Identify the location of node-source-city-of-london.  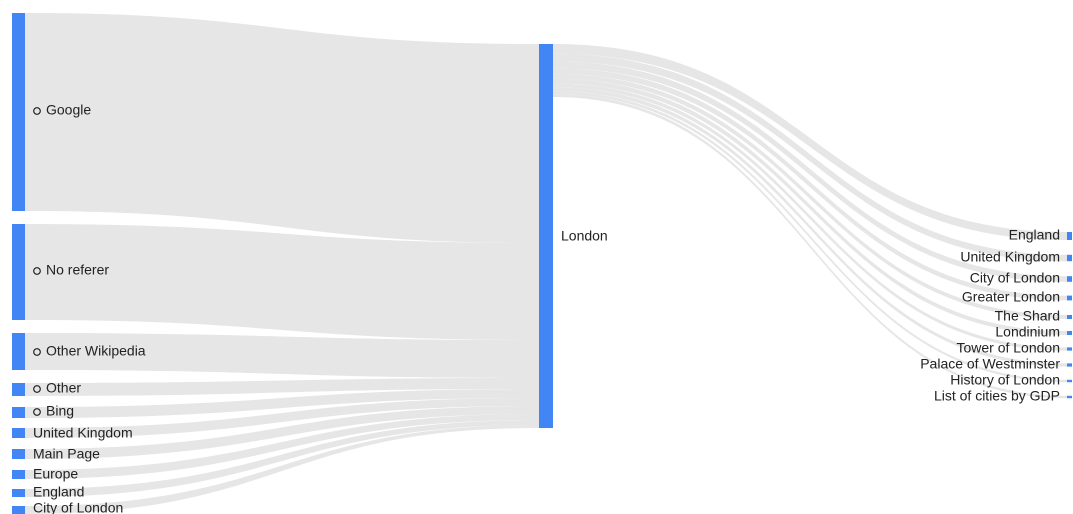
(18, 510).